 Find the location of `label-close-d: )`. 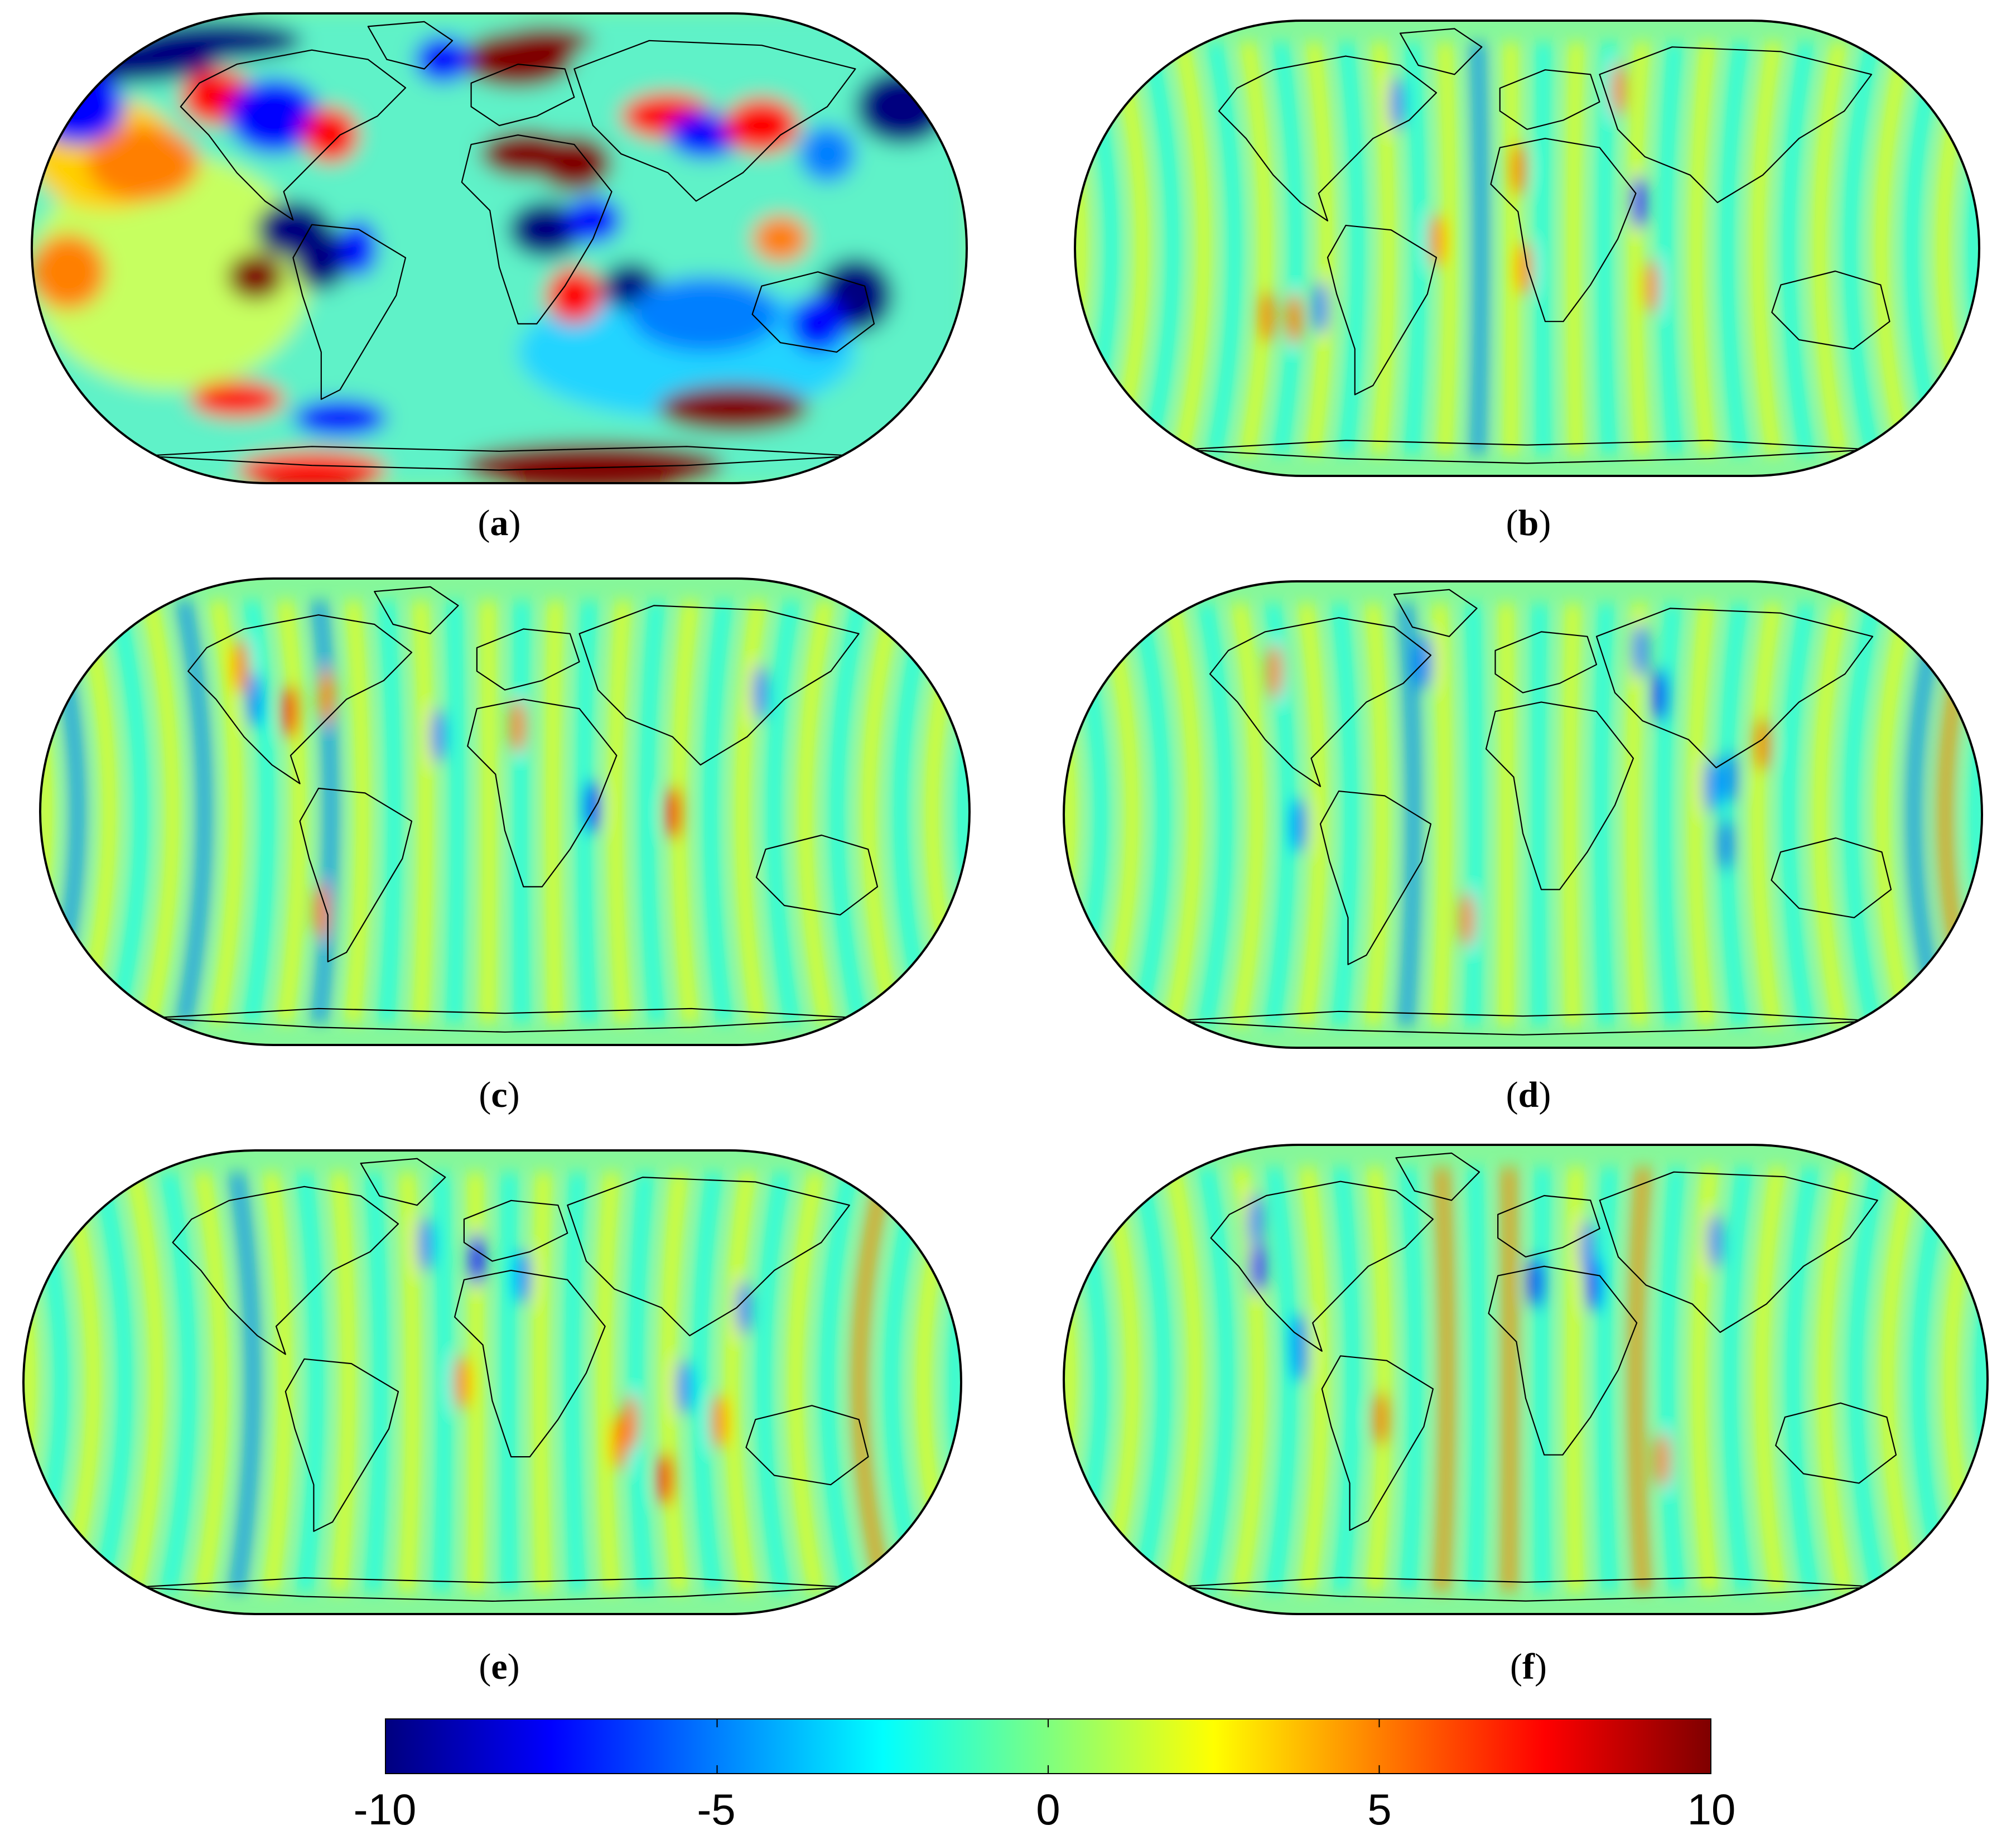

label-close-d: ) is located at coordinates (1544, 1095).